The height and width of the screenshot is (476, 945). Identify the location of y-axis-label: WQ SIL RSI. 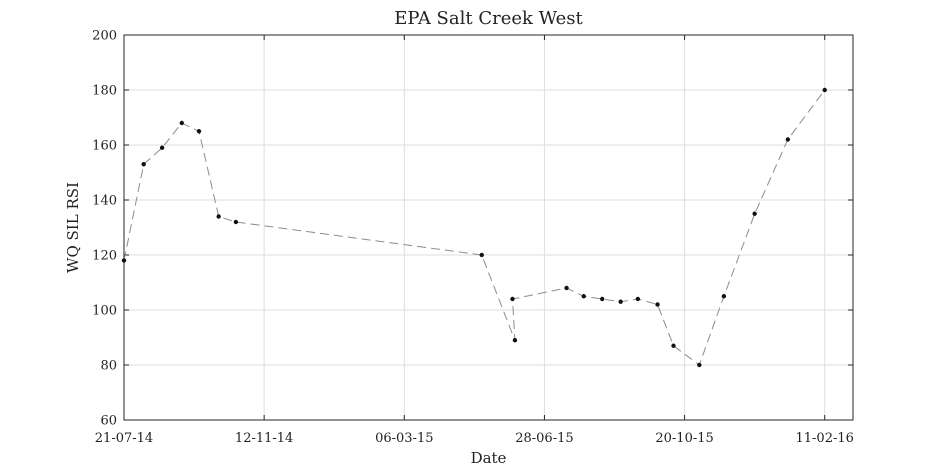
(73, 227).